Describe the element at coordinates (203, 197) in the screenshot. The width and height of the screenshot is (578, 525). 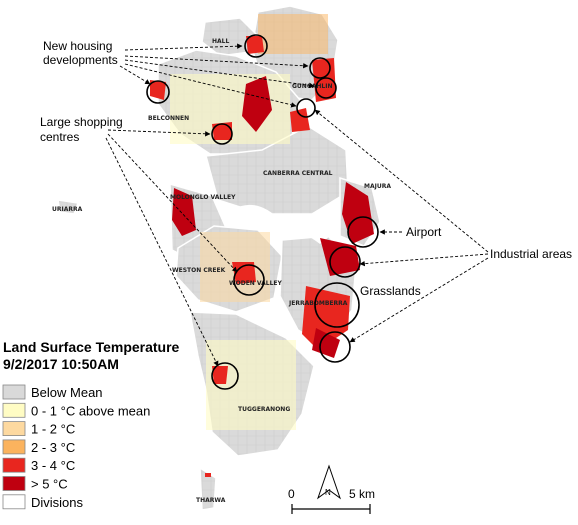
I see `label-molonglo-valley: MOLONGLO VALLEY` at that location.